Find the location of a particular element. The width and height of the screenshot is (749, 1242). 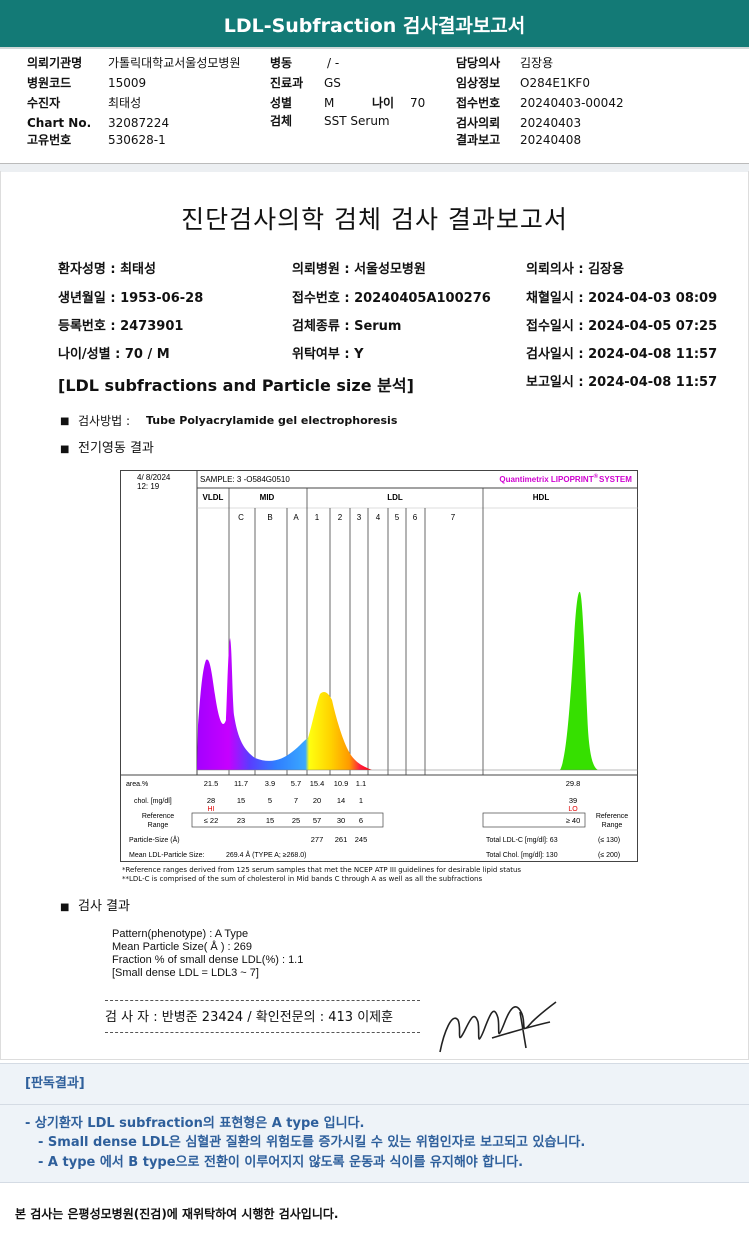

chol-value: 15 is located at coordinates (241, 800).